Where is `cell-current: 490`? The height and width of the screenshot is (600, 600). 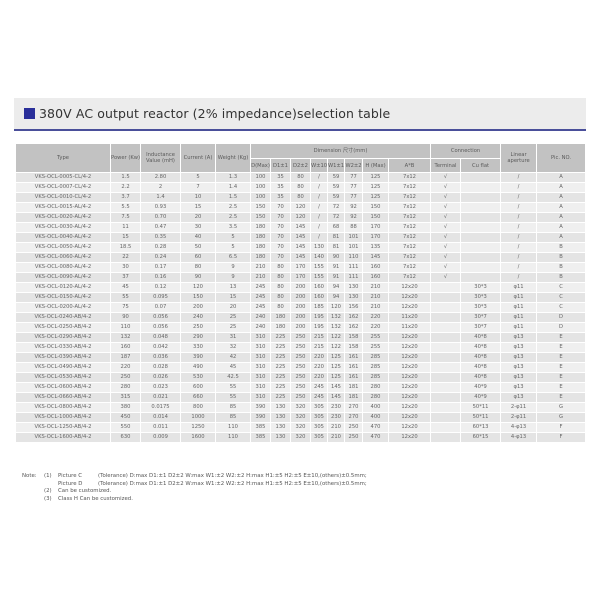 cell-current: 490 is located at coordinates (198, 367).